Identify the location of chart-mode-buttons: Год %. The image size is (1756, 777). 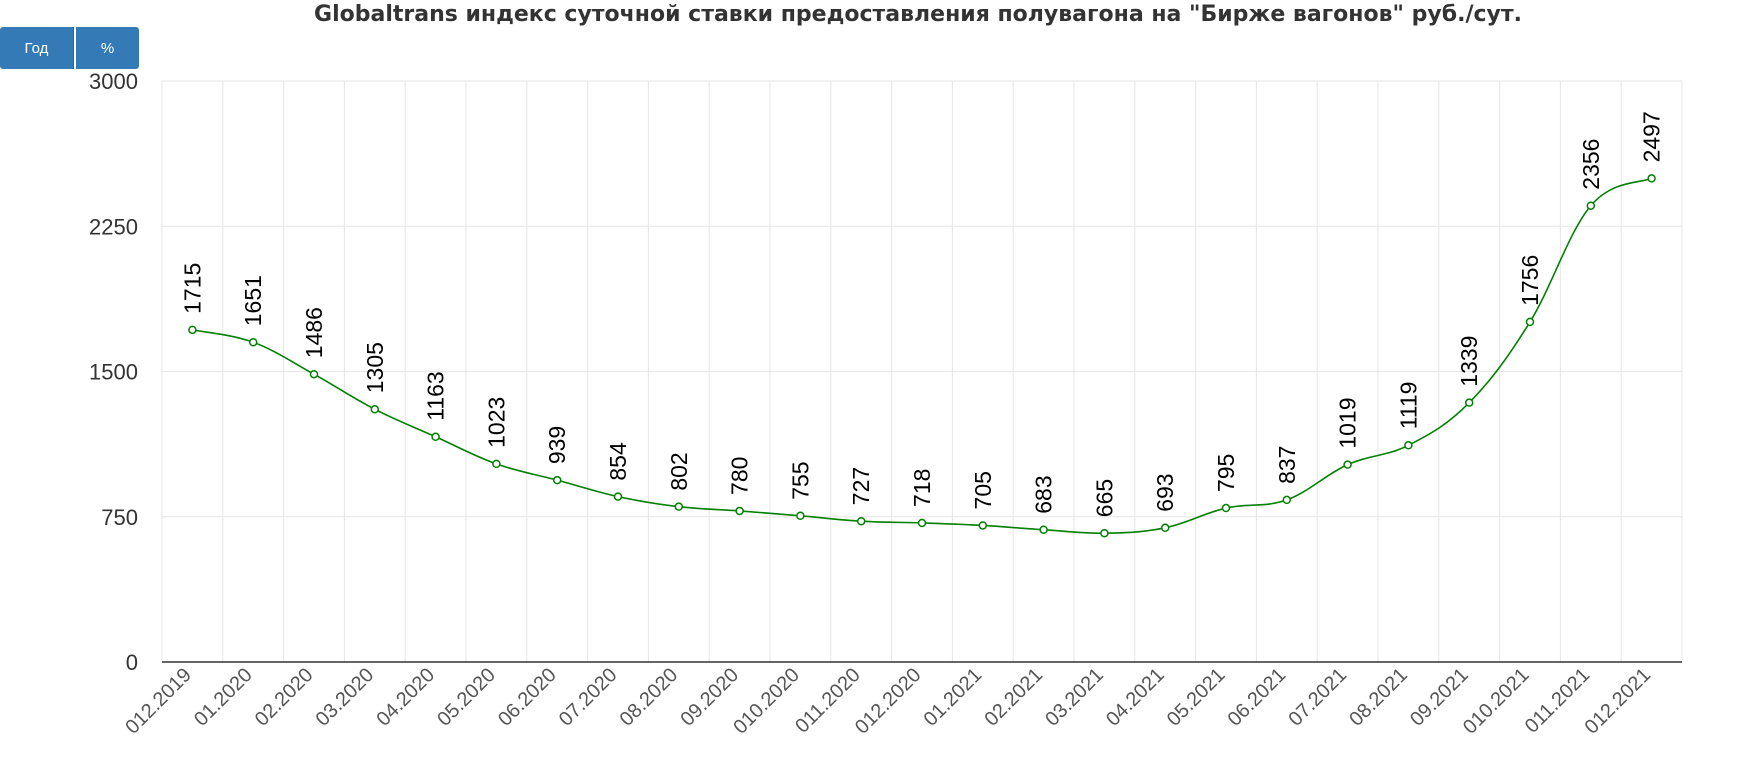
(69, 48).